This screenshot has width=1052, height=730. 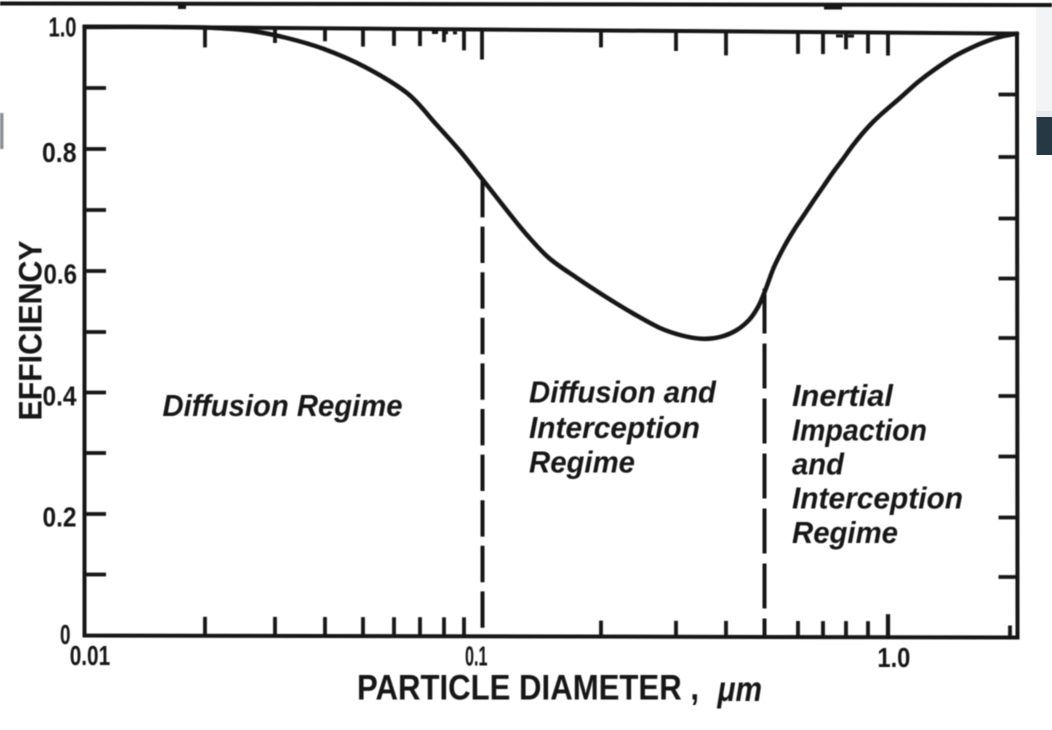 I want to click on svg-text: Inertial, so click(x=843, y=395).